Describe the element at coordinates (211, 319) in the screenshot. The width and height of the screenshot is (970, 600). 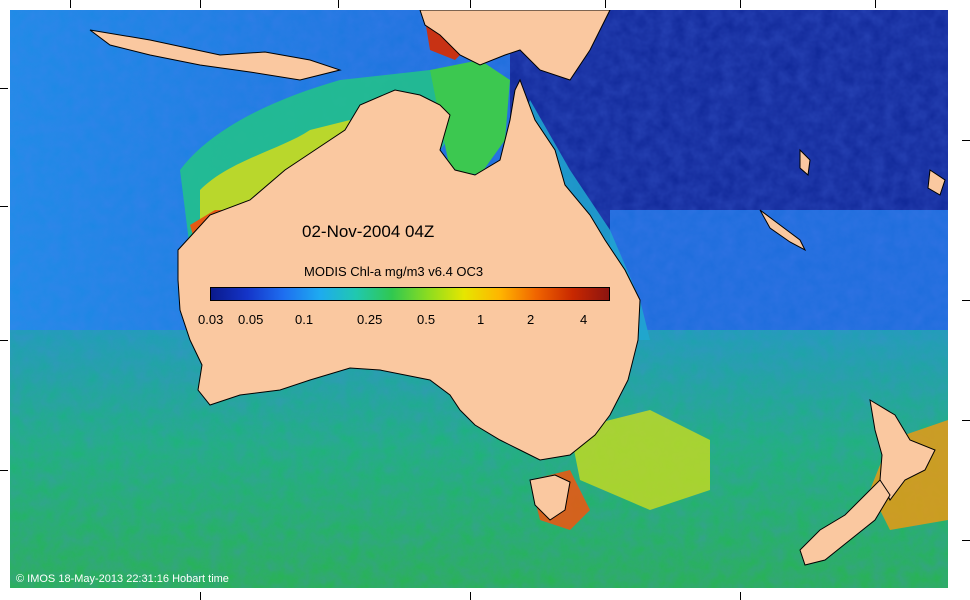
I see `colorbar-label: 0.03` at that location.